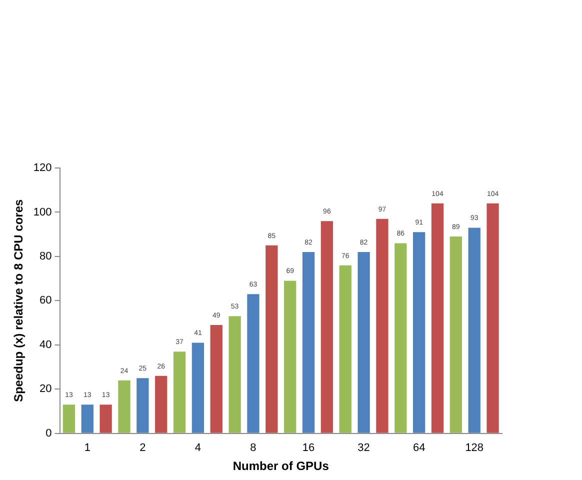  What do you see at coordinates (42, 212) in the screenshot?
I see `y-tick-label: 100` at bounding box center [42, 212].